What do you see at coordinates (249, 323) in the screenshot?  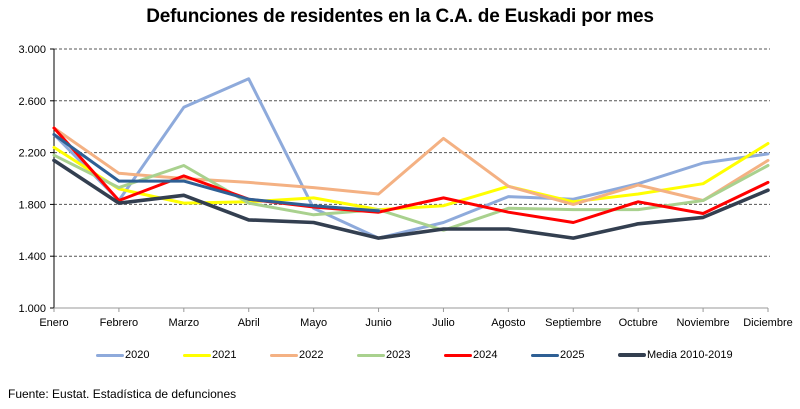 I see `x-tick-label: Abril` at bounding box center [249, 323].